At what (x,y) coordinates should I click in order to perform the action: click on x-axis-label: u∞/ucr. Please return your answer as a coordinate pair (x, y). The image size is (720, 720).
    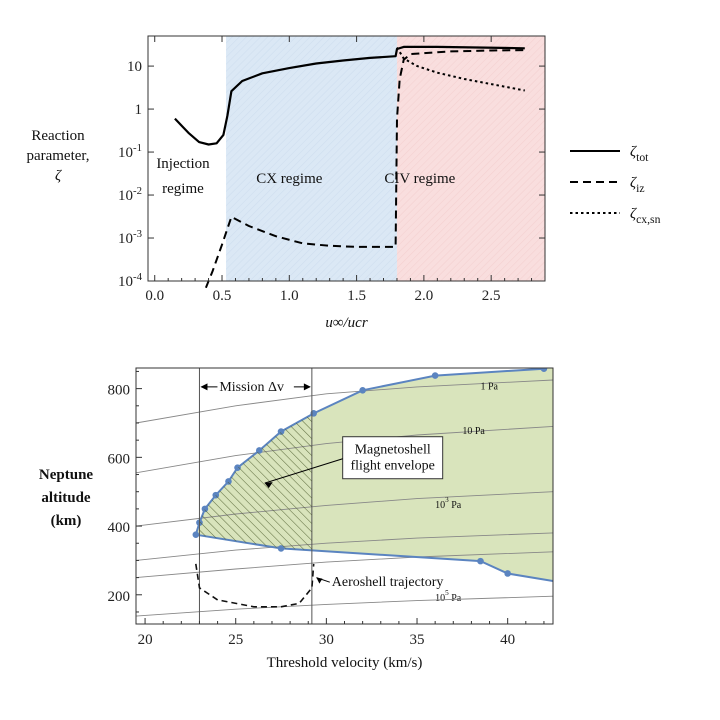
    Looking at the image, I should click on (346, 323).